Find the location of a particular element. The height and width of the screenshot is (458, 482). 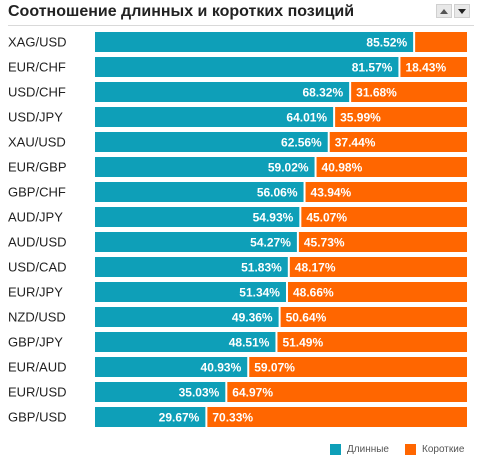

data-label-long: 51.83% is located at coordinates (261, 268).